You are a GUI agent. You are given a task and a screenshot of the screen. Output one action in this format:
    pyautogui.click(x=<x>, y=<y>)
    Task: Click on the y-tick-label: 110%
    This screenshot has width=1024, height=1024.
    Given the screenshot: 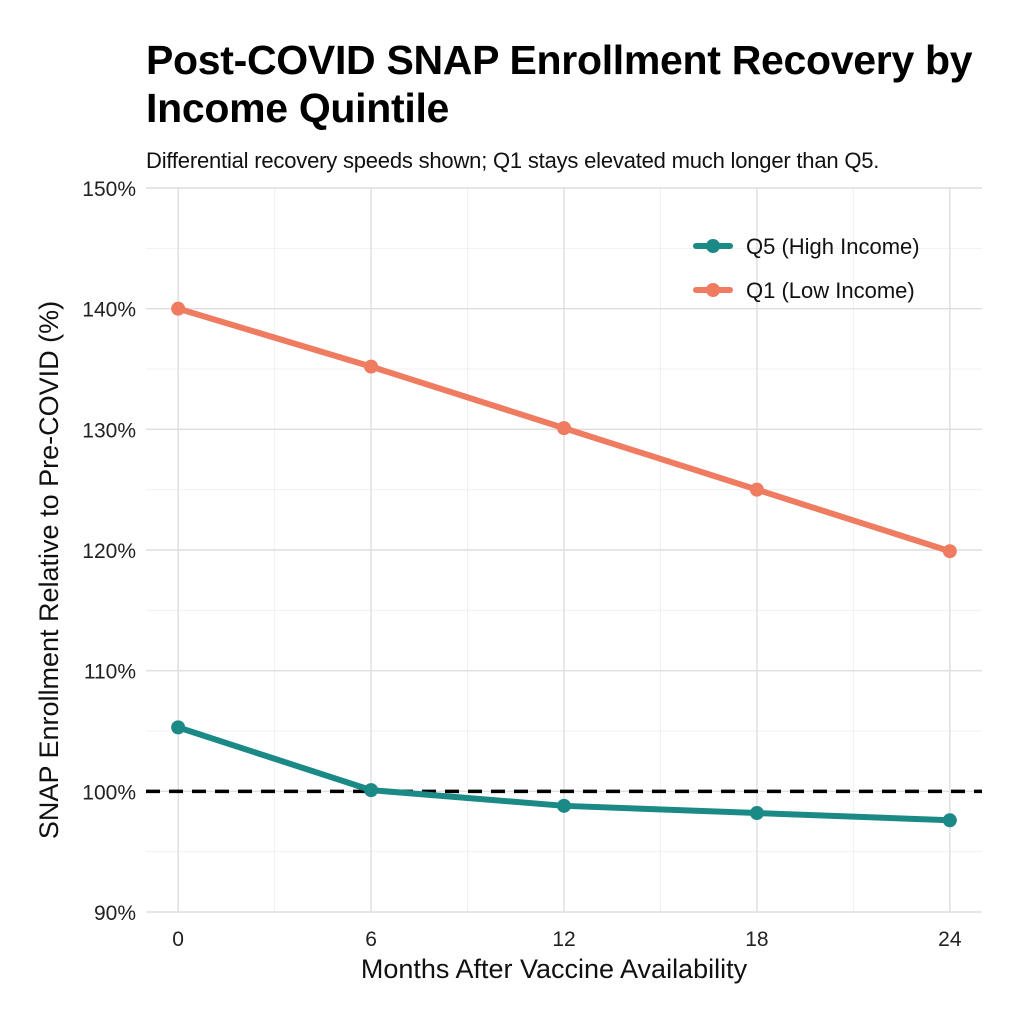 What is the action you would take?
    pyautogui.click(x=110, y=672)
    